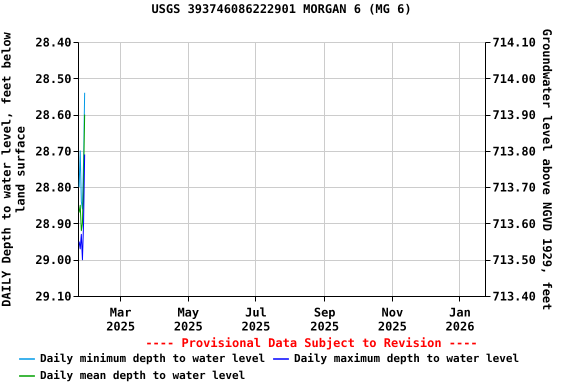  Describe the element at coordinates (53, 43) in the screenshot. I see `y-tick-label: 28.40` at that location.